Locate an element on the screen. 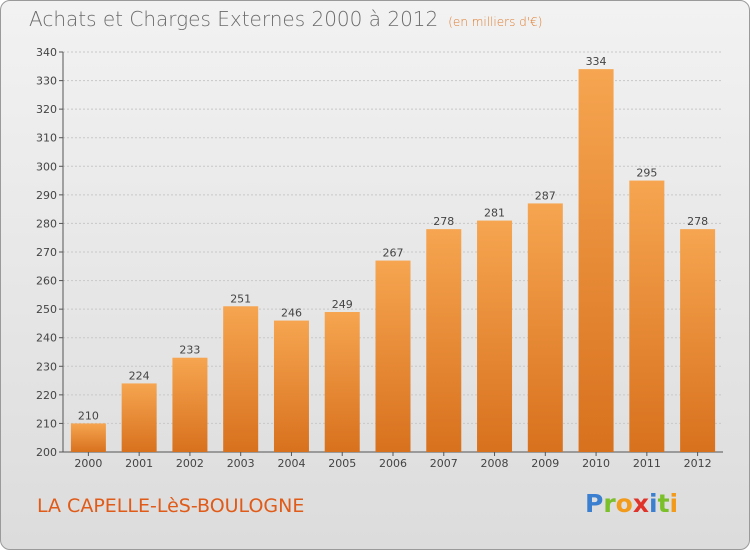 The image size is (750, 550). bar-2004 is located at coordinates (291, 386).